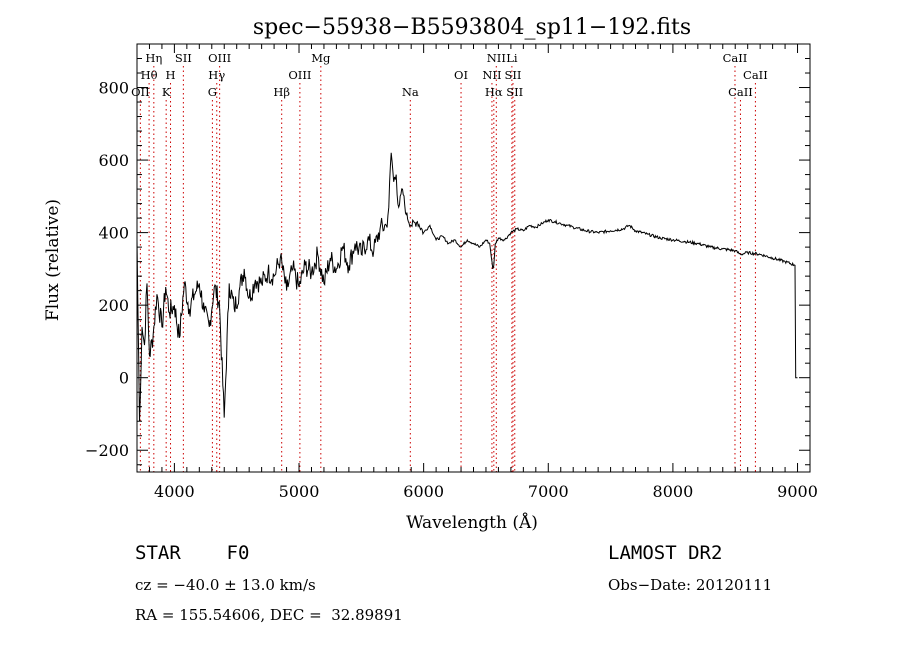 This screenshot has width=900, height=650. I want to click on object-class: STAR F0, so click(192, 553).